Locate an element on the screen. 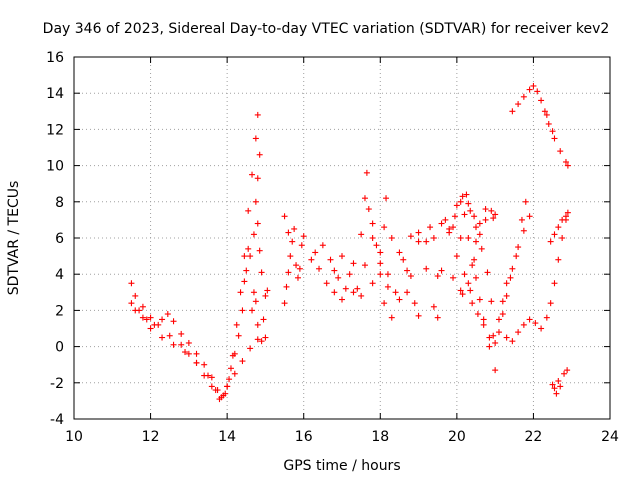  y-tick-label: 0 is located at coordinates (59, 348).